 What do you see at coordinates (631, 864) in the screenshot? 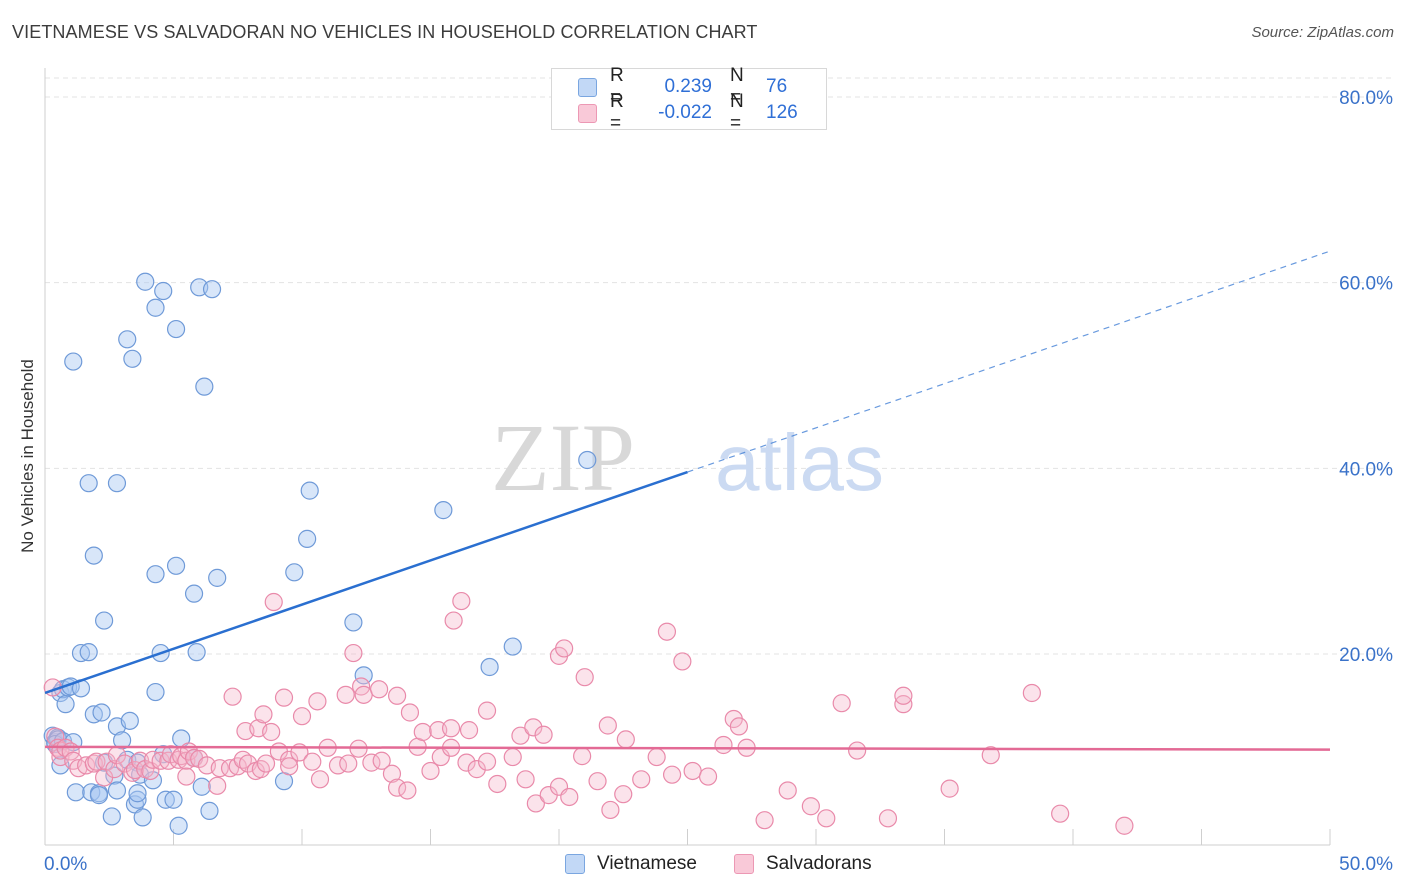
I see `bottom-legend-vietnamese: Vietnamese` at bounding box center [631, 864].